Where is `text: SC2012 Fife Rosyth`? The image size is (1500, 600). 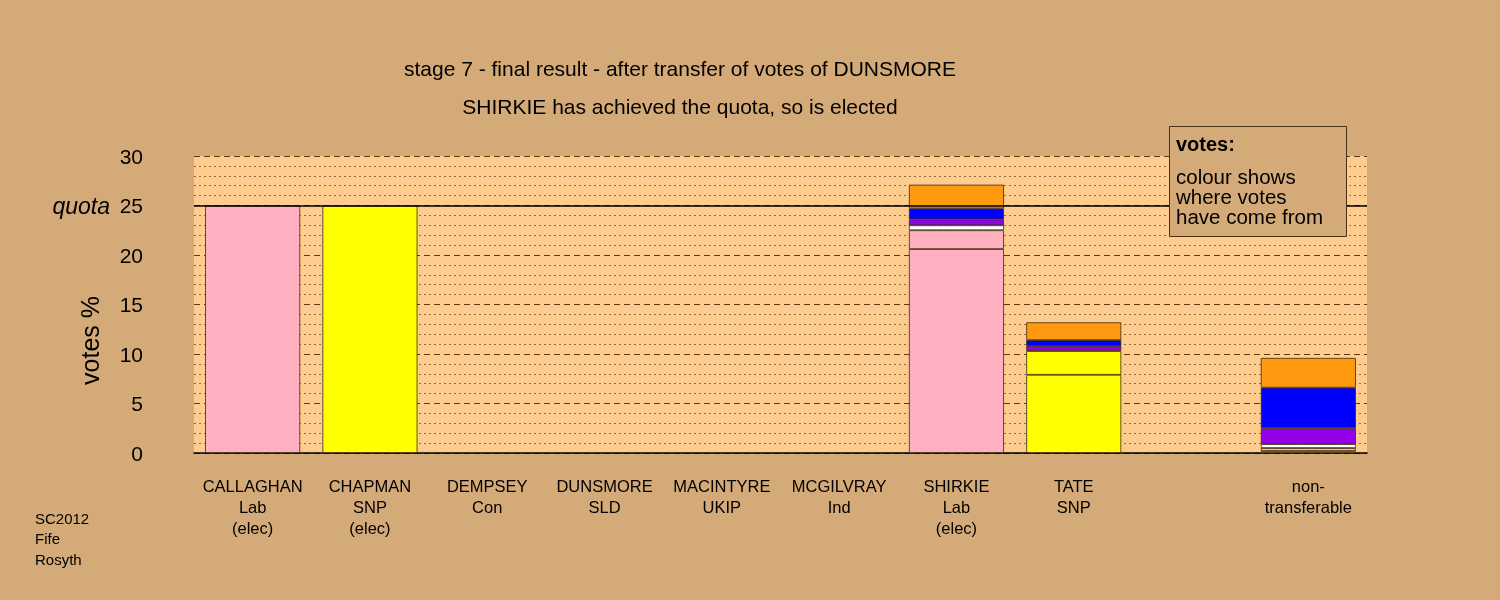
text: SC2012 Fife Rosyth is located at coordinates (62, 538).